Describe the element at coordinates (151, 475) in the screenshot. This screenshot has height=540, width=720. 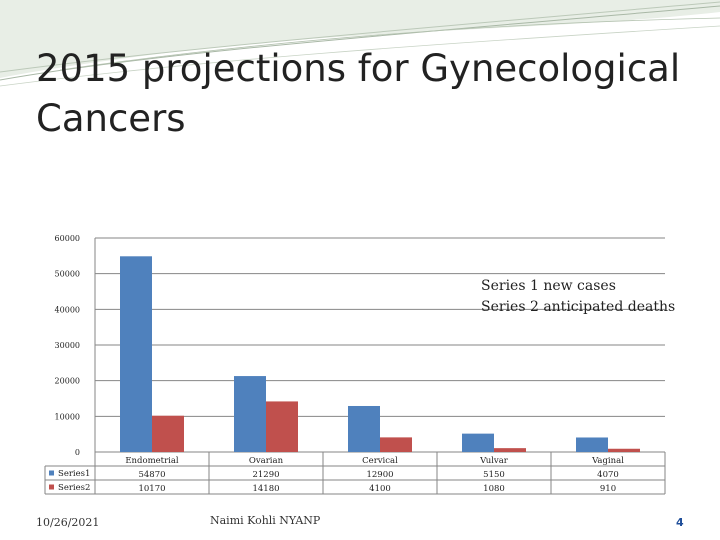
I see `data-value-label: 54870` at that location.